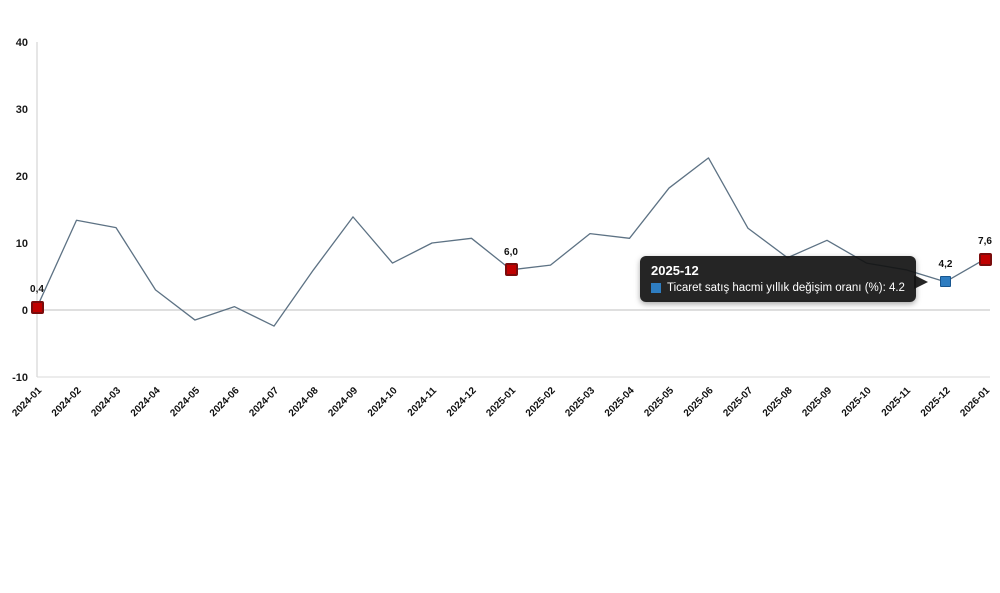  What do you see at coordinates (738, 402) in the screenshot?
I see `x-axis-tick-label: 2025-07` at bounding box center [738, 402].